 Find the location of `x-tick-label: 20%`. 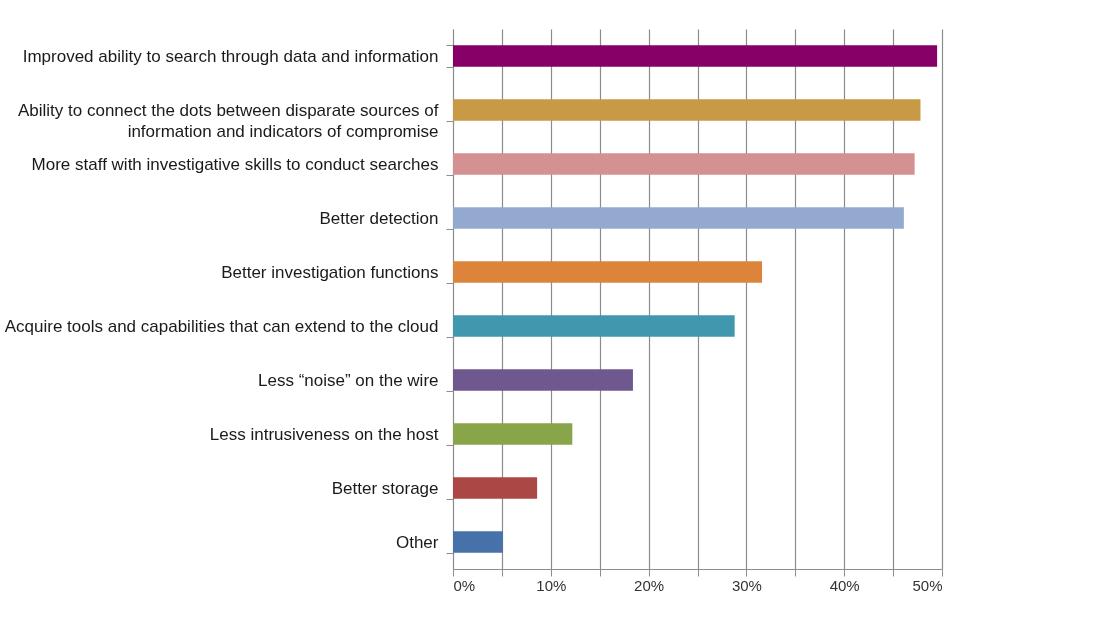

x-tick-label: 20% is located at coordinates (649, 585).